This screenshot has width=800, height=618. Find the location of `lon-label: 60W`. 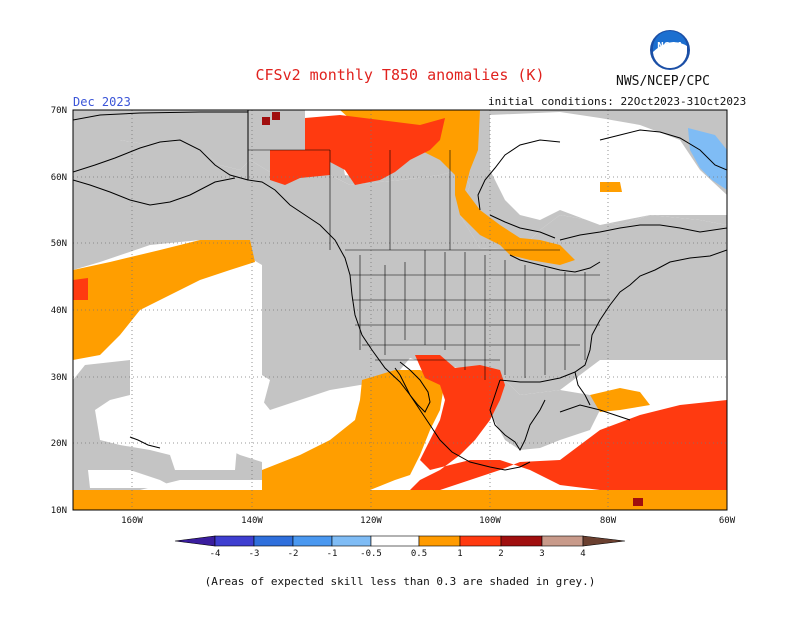

lon-label: 60W is located at coordinates (727, 521).